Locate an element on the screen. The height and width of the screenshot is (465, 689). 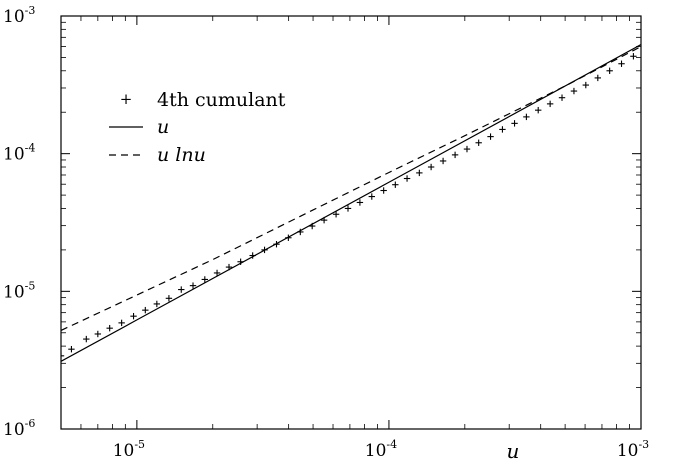
x-tick-exponent: -4 is located at coordinates (391, 444).